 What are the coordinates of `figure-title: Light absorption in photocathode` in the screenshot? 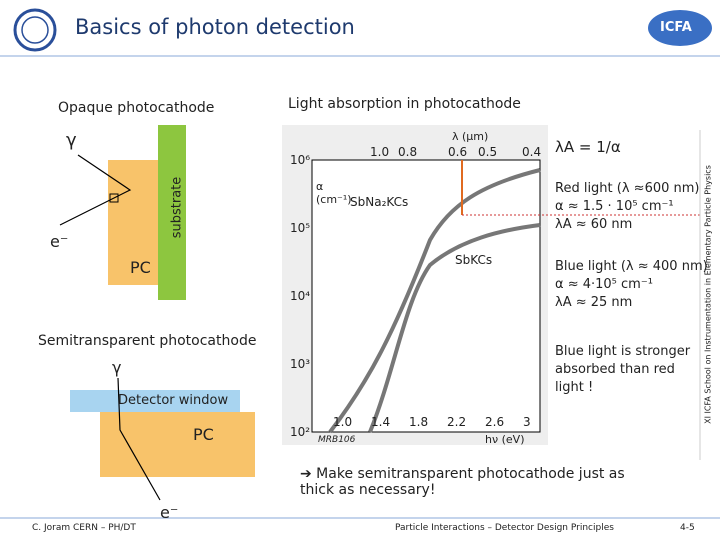 It's located at (404, 104).